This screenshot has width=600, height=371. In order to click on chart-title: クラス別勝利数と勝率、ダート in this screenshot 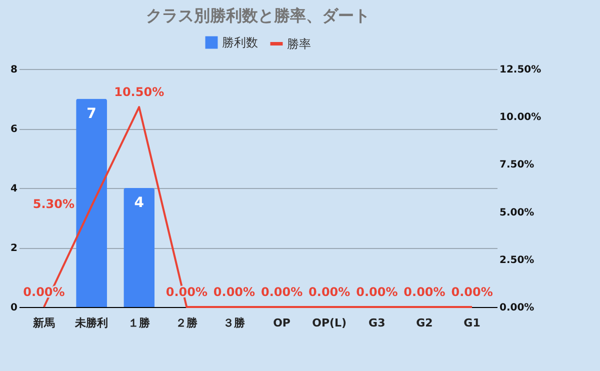, I will do `click(258, 15)`.